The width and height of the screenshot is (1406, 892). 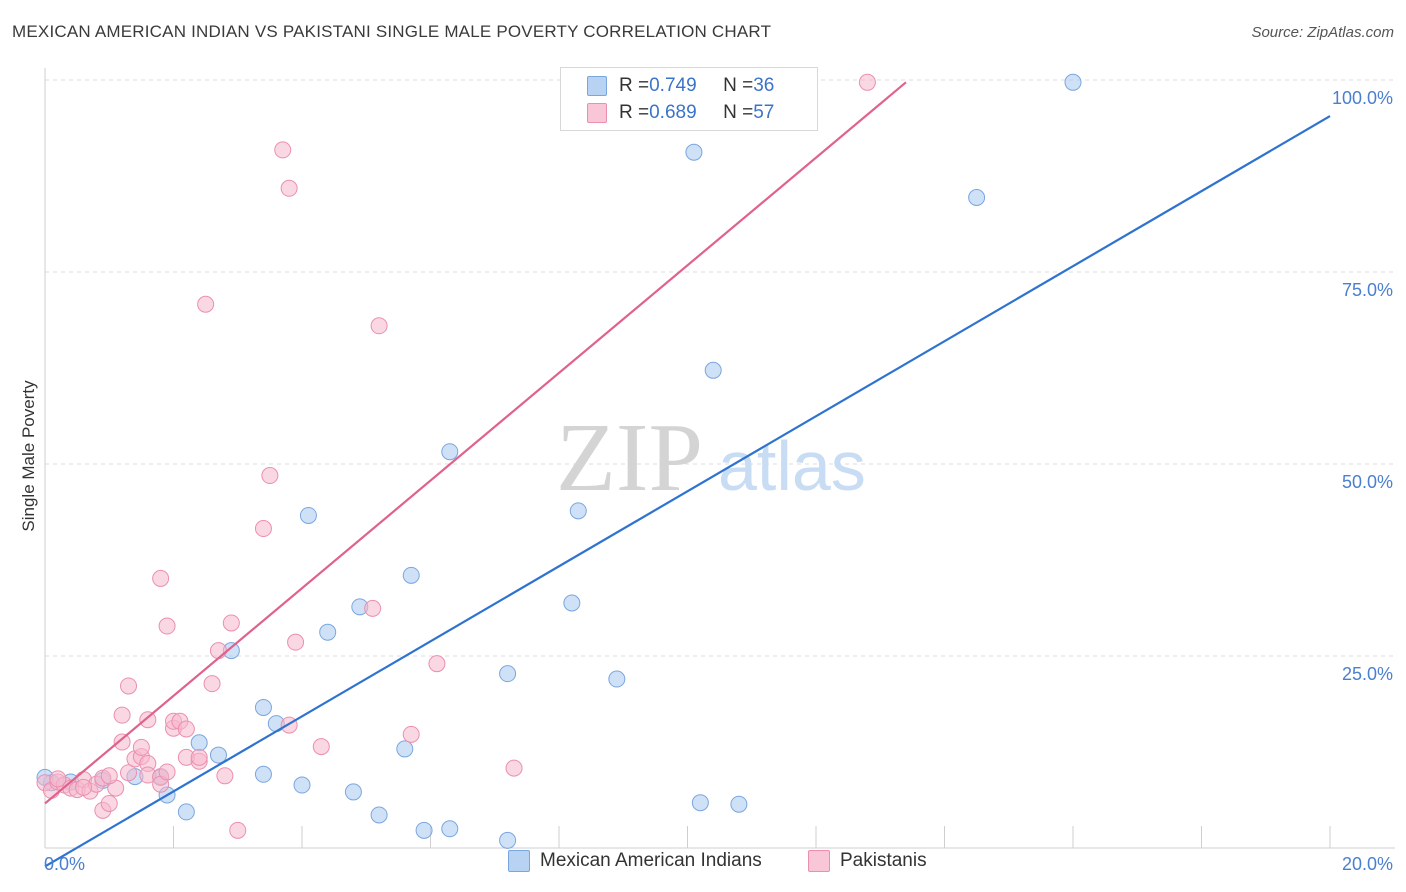 What do you see at coordinates (764, 85) in the screenshot?
I see `legend-n-value: 36` at bounding box center [764, 85].